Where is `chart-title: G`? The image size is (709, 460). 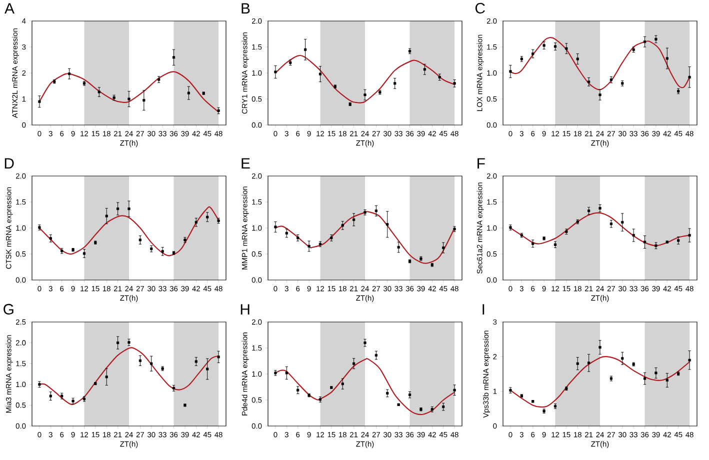
chart-title: G is located at coordinates (9, 309).